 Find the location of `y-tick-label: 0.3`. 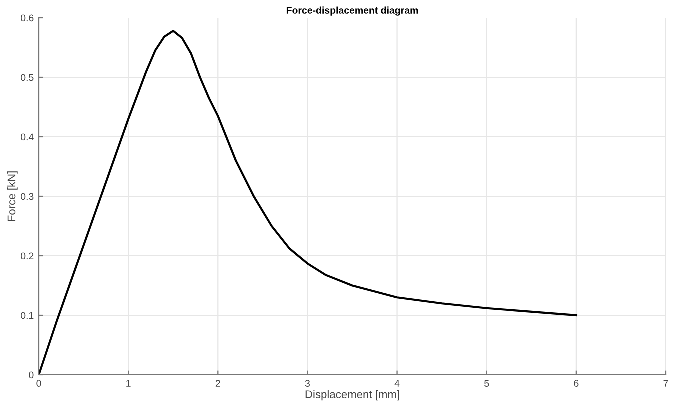

y-tick-label: 0.3 is located at coordinates (27, 196).